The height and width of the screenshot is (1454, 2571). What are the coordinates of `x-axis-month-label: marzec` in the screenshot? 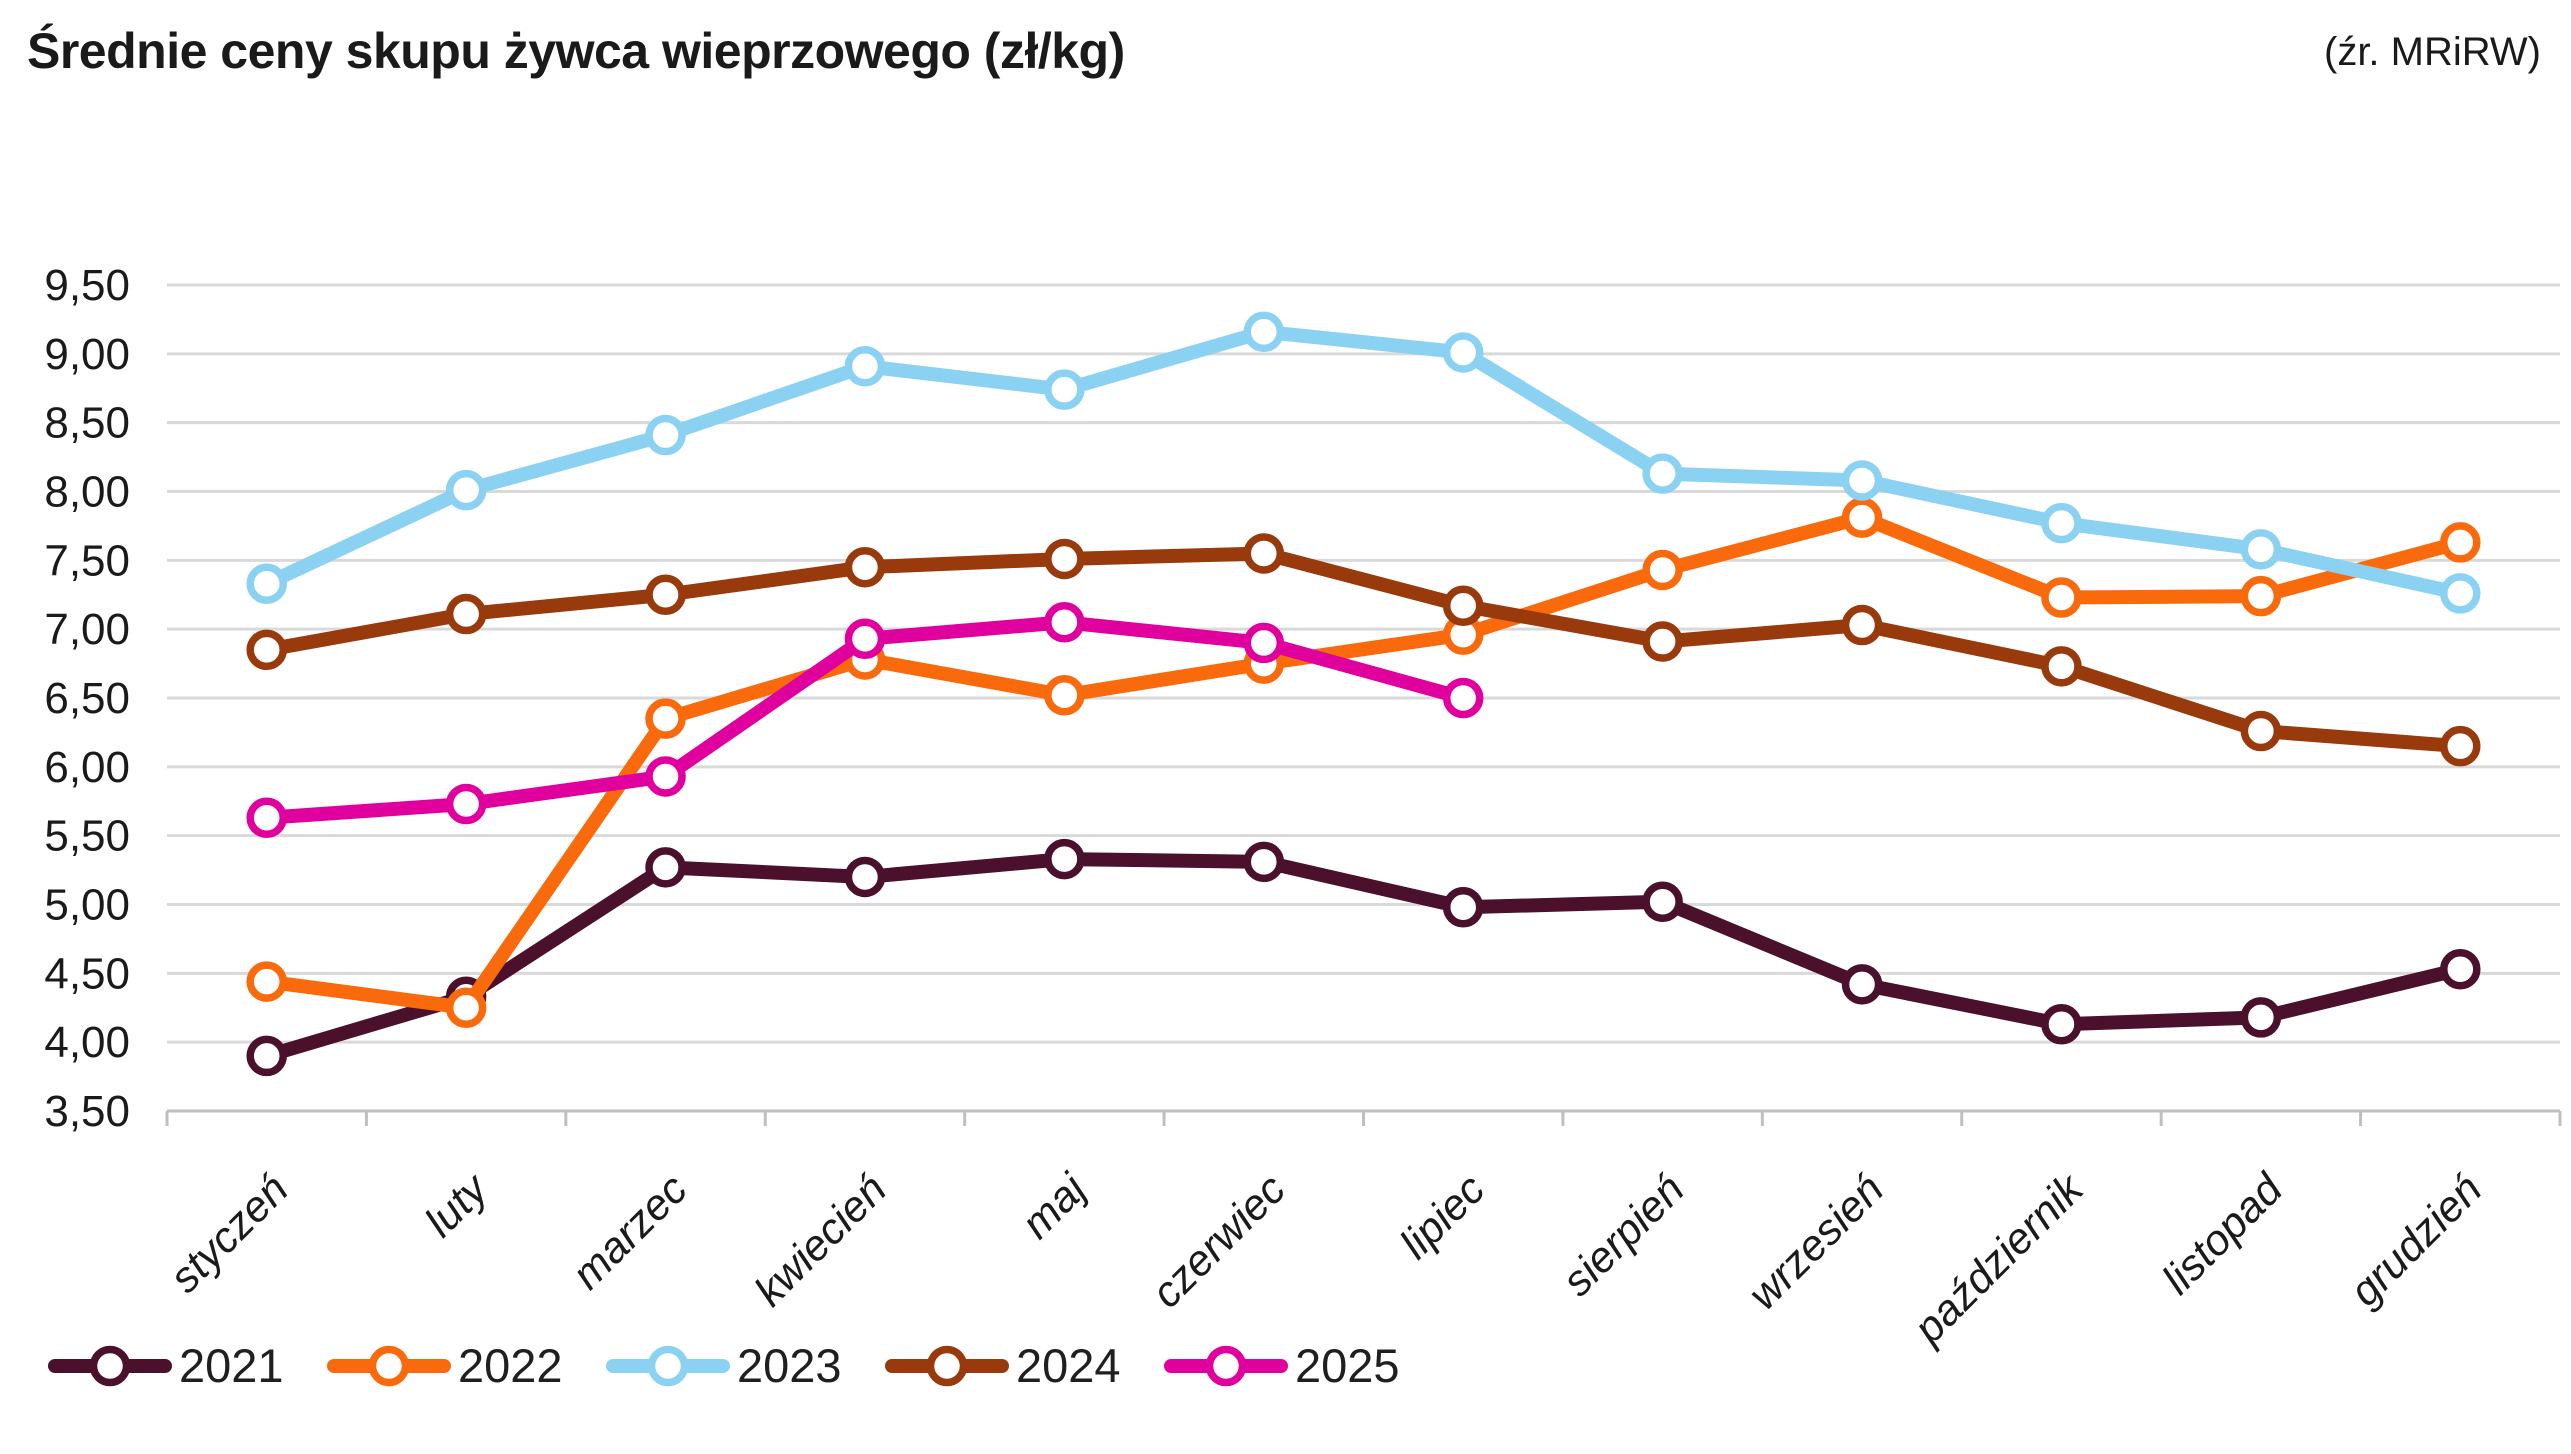 It's located at (630, 1232).